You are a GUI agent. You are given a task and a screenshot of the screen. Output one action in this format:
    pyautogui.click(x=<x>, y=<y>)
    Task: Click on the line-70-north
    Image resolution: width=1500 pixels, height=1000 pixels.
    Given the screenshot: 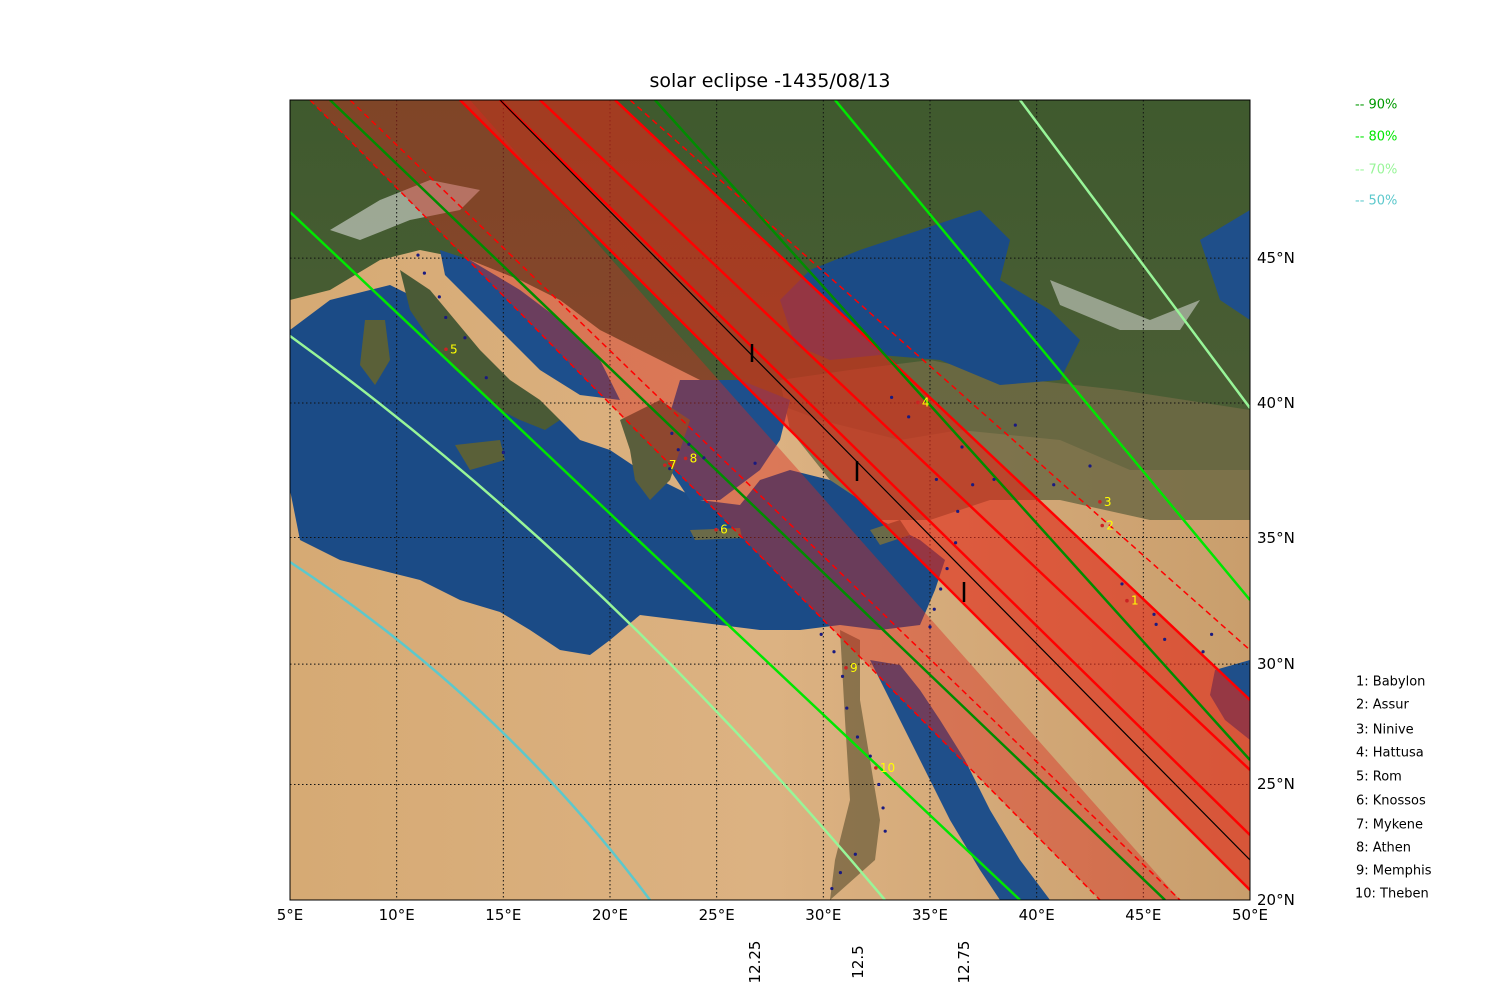 What is the action you would take?
    pyautogui.click(x=1134, y=254)
    